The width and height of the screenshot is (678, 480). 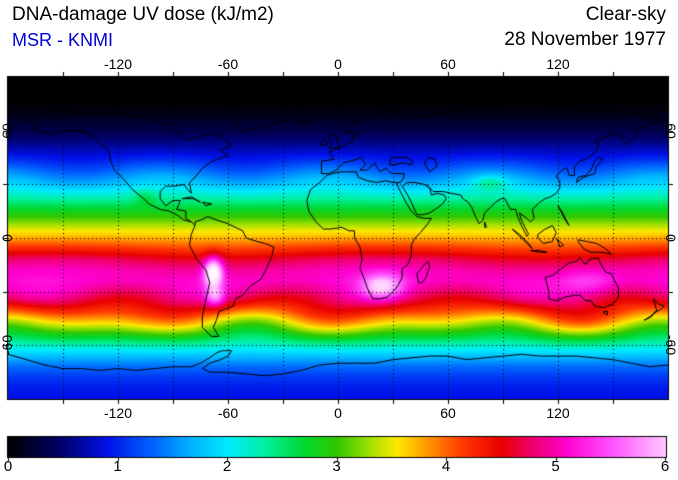 What do you see at coordinates (448, 64) in the screenshot?
I see `lon-tick-label-top: 60` at bounding box center [448, 64].